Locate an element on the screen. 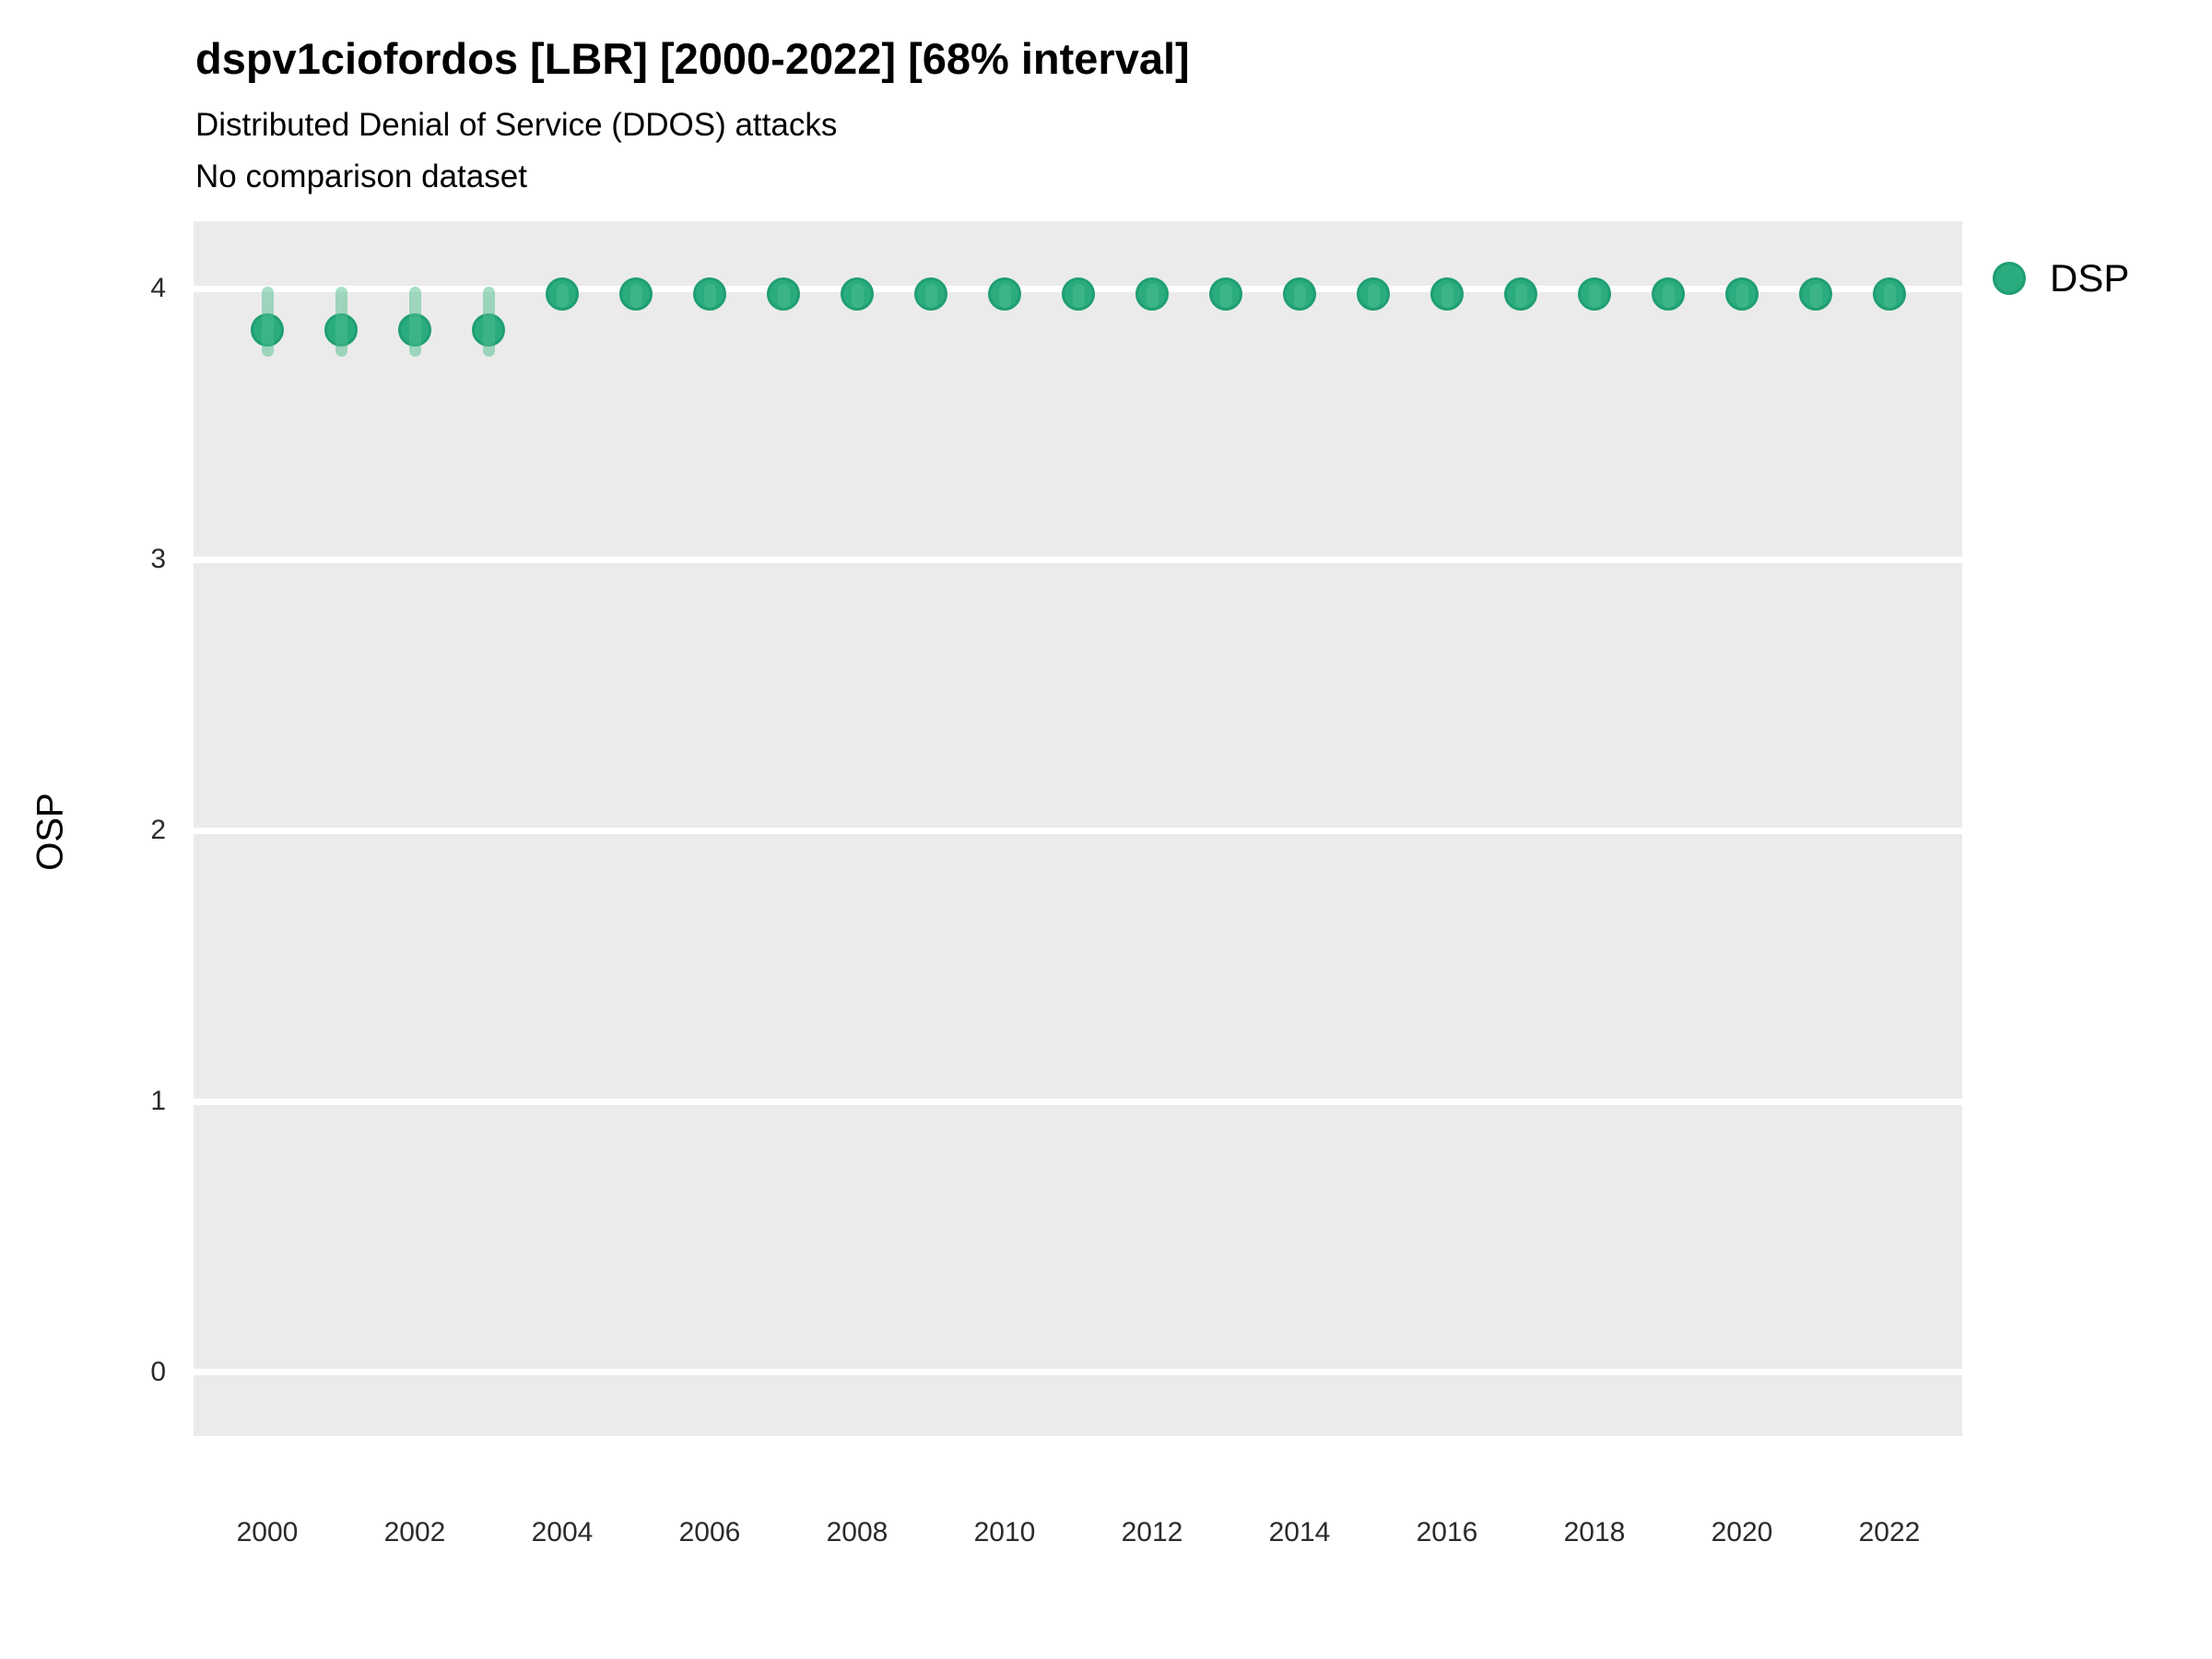 Image resolution: width=2212 pixels, height=1659 pixels. x-tick-label-2022: 2022 is located at coordinates (1889, 1532).